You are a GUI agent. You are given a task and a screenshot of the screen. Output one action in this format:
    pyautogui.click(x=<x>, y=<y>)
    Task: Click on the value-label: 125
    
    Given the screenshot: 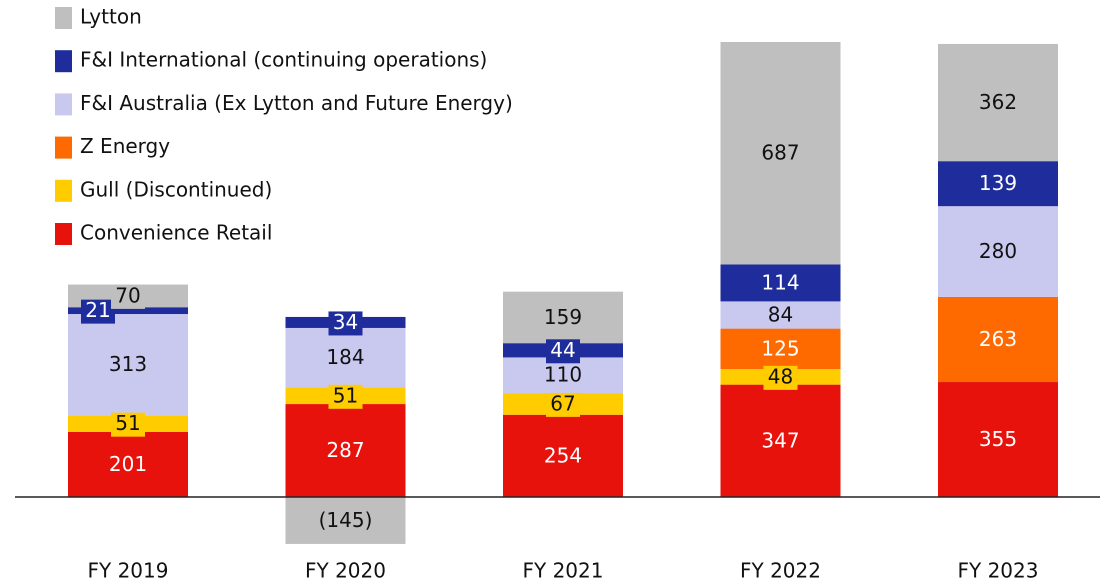 What is the action you would take?
    pyautogui.click(x=780, y=348)
    